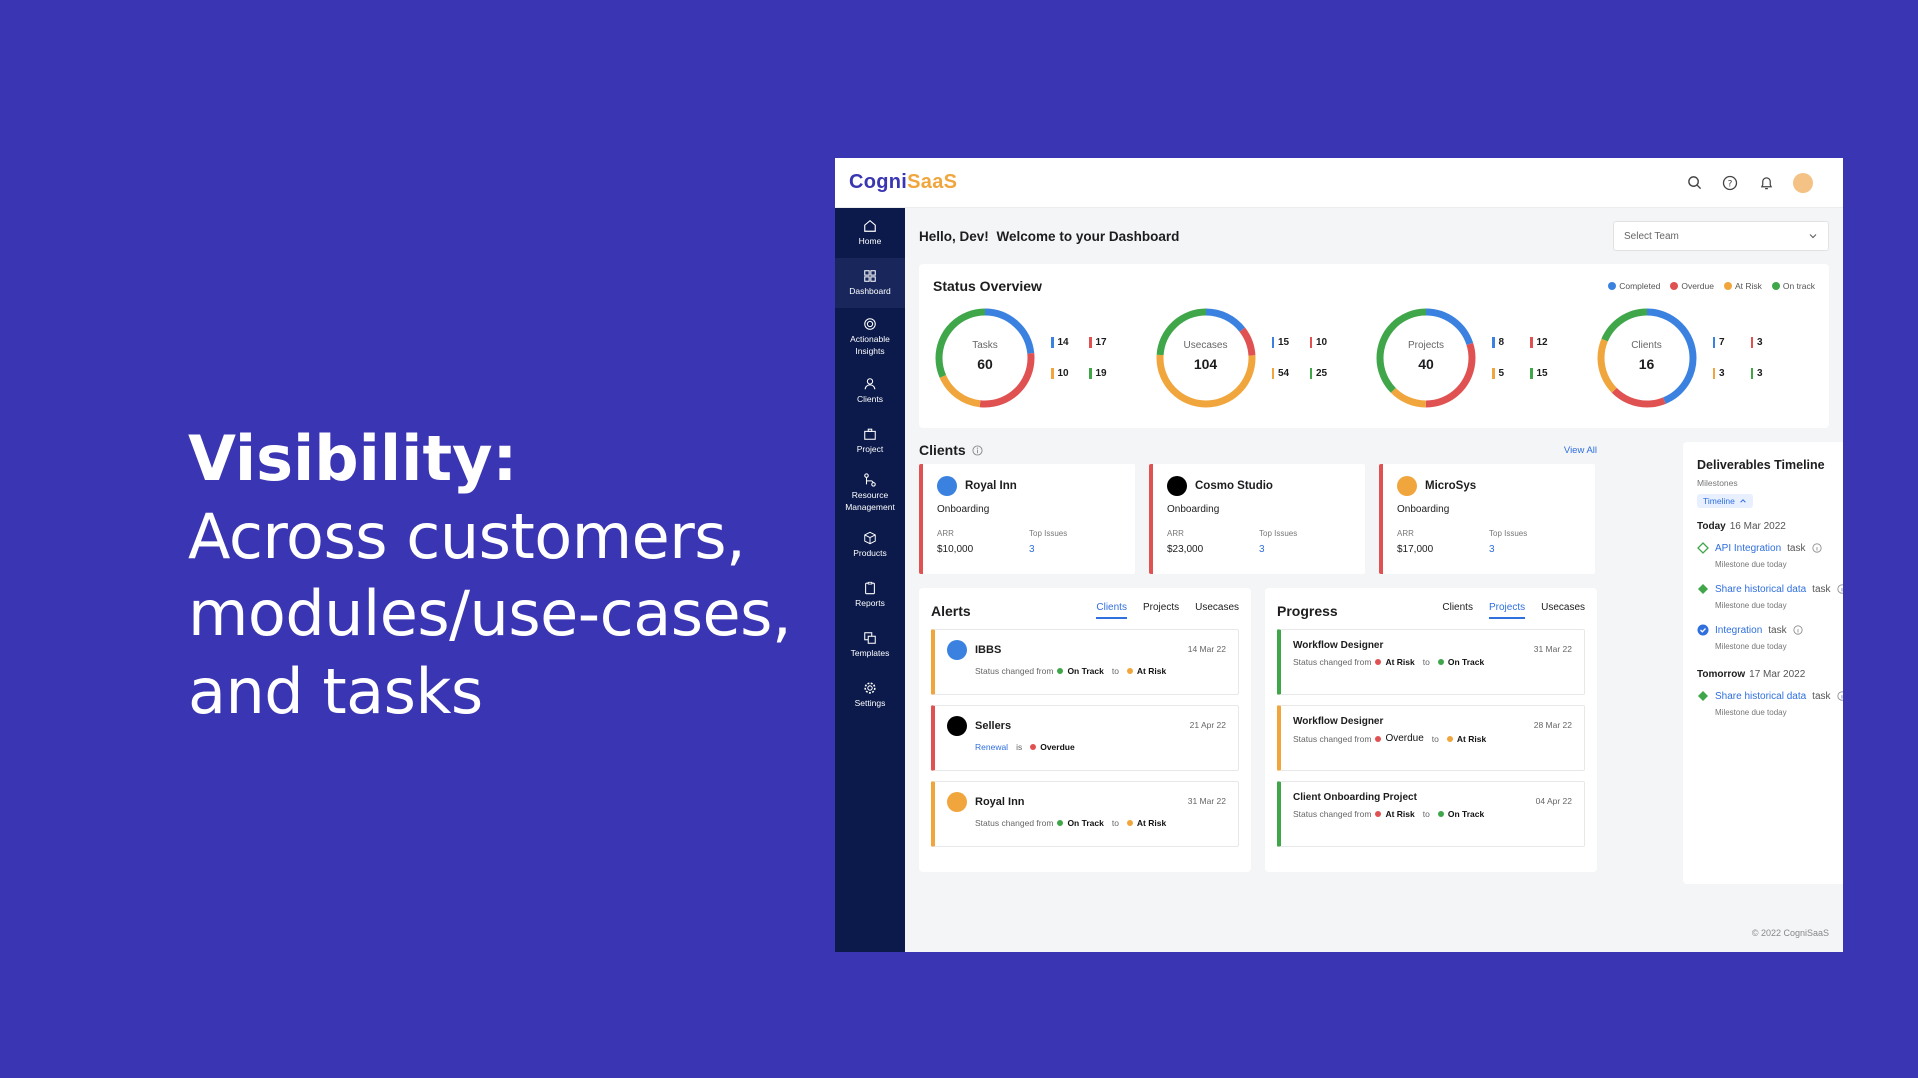 The width and height of the screenshot is (1918, 1078). Describe the element at coordinates (1552, 725) in the screenshot. I see `progress-date: 28 Mar 22` at that location.